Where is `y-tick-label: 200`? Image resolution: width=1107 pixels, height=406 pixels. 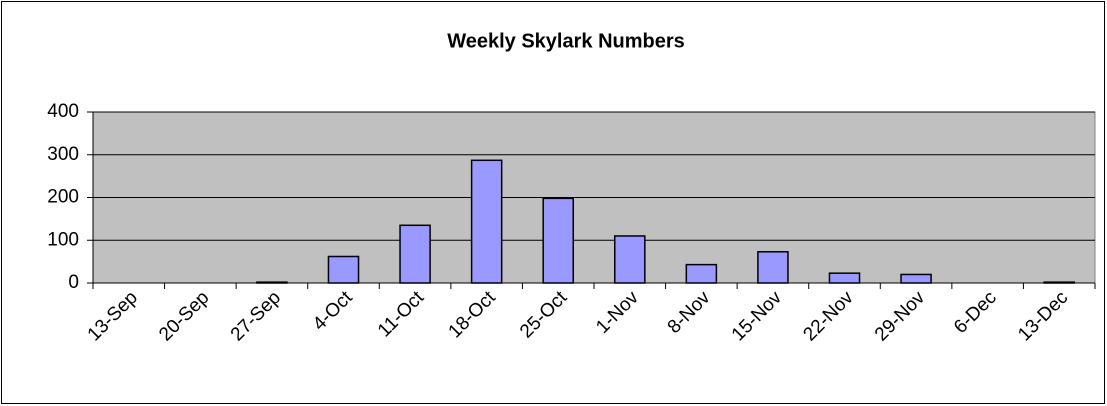
y-tick-label: 200 is located at coordinates (63, 197).